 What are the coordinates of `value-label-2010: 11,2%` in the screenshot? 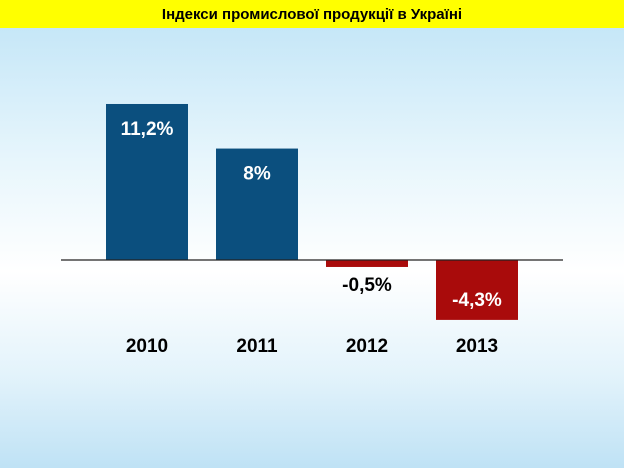 It's located at (147, 129).